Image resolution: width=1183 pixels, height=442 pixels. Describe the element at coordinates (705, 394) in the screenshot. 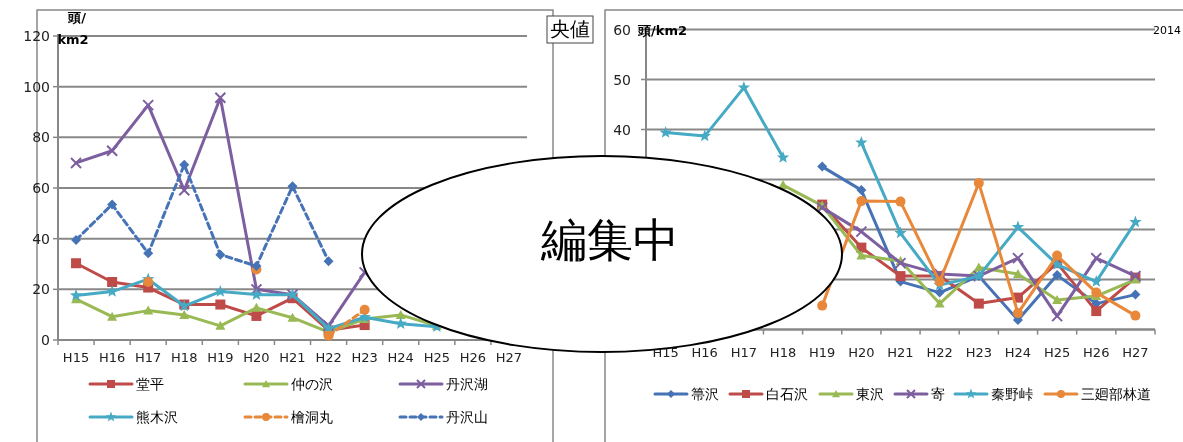

I see `legend-label: 箒沢` at that location.